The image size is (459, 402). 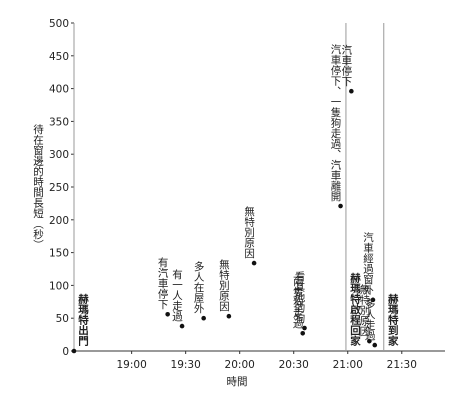 What do you see at coordinates (65, 352) in the screenshot?
I see `y-tick-label: 0` at bounding box center [65, 352].